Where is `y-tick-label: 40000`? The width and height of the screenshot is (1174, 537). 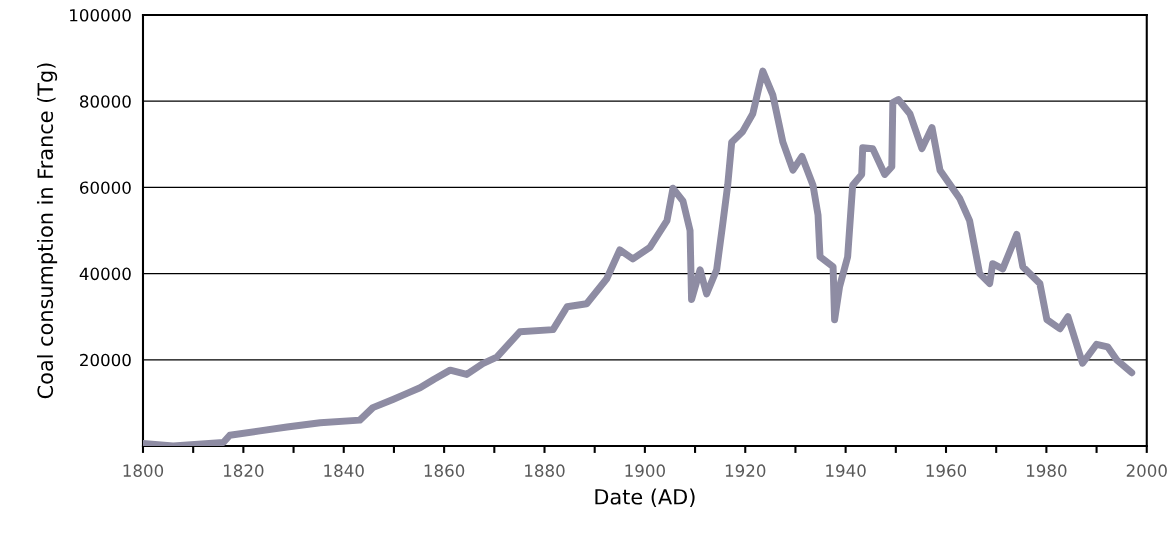 y-tick-label: 40000 is located at coordinates (105, 274).